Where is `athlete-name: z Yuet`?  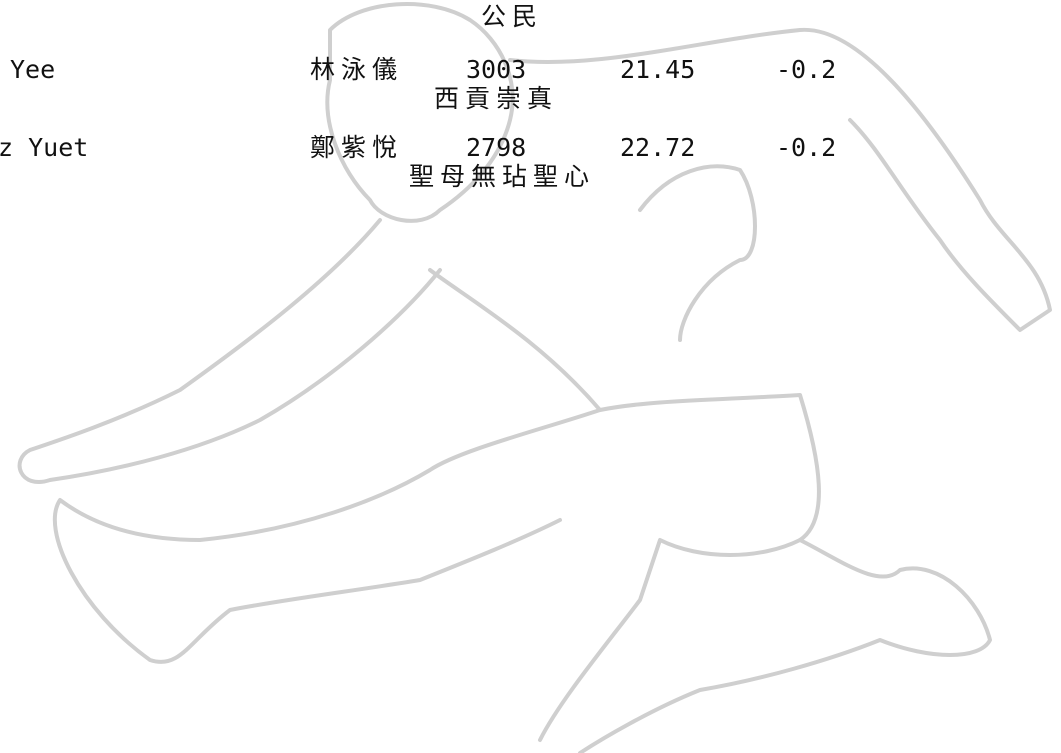
athlete-name: z Yuet is located at coordinates (44, 147).